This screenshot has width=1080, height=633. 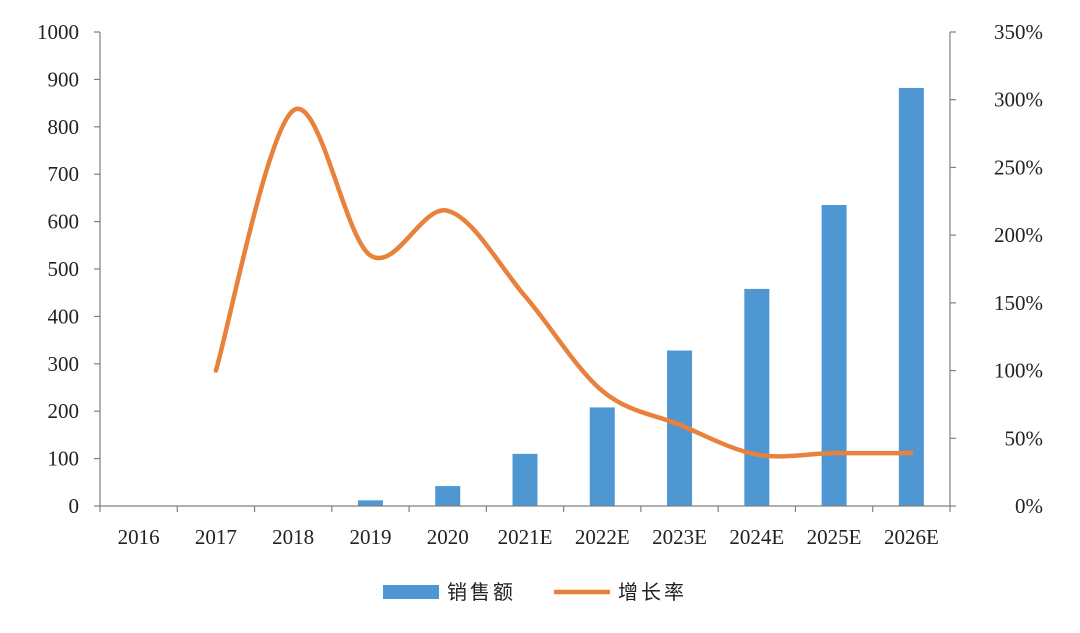 What do you see at coordinates (1018, 100) in the screenshot?
I see `right-tick-label: 300%` at bounding box center [1018, 100].